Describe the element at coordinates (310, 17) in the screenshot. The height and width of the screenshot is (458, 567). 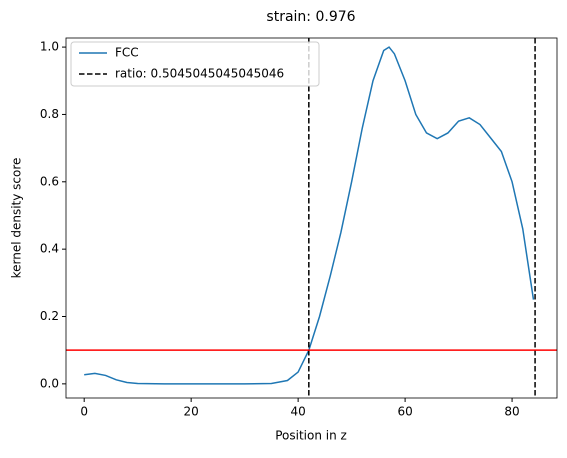
I see `chart-title: strain: 0.976` at that location.